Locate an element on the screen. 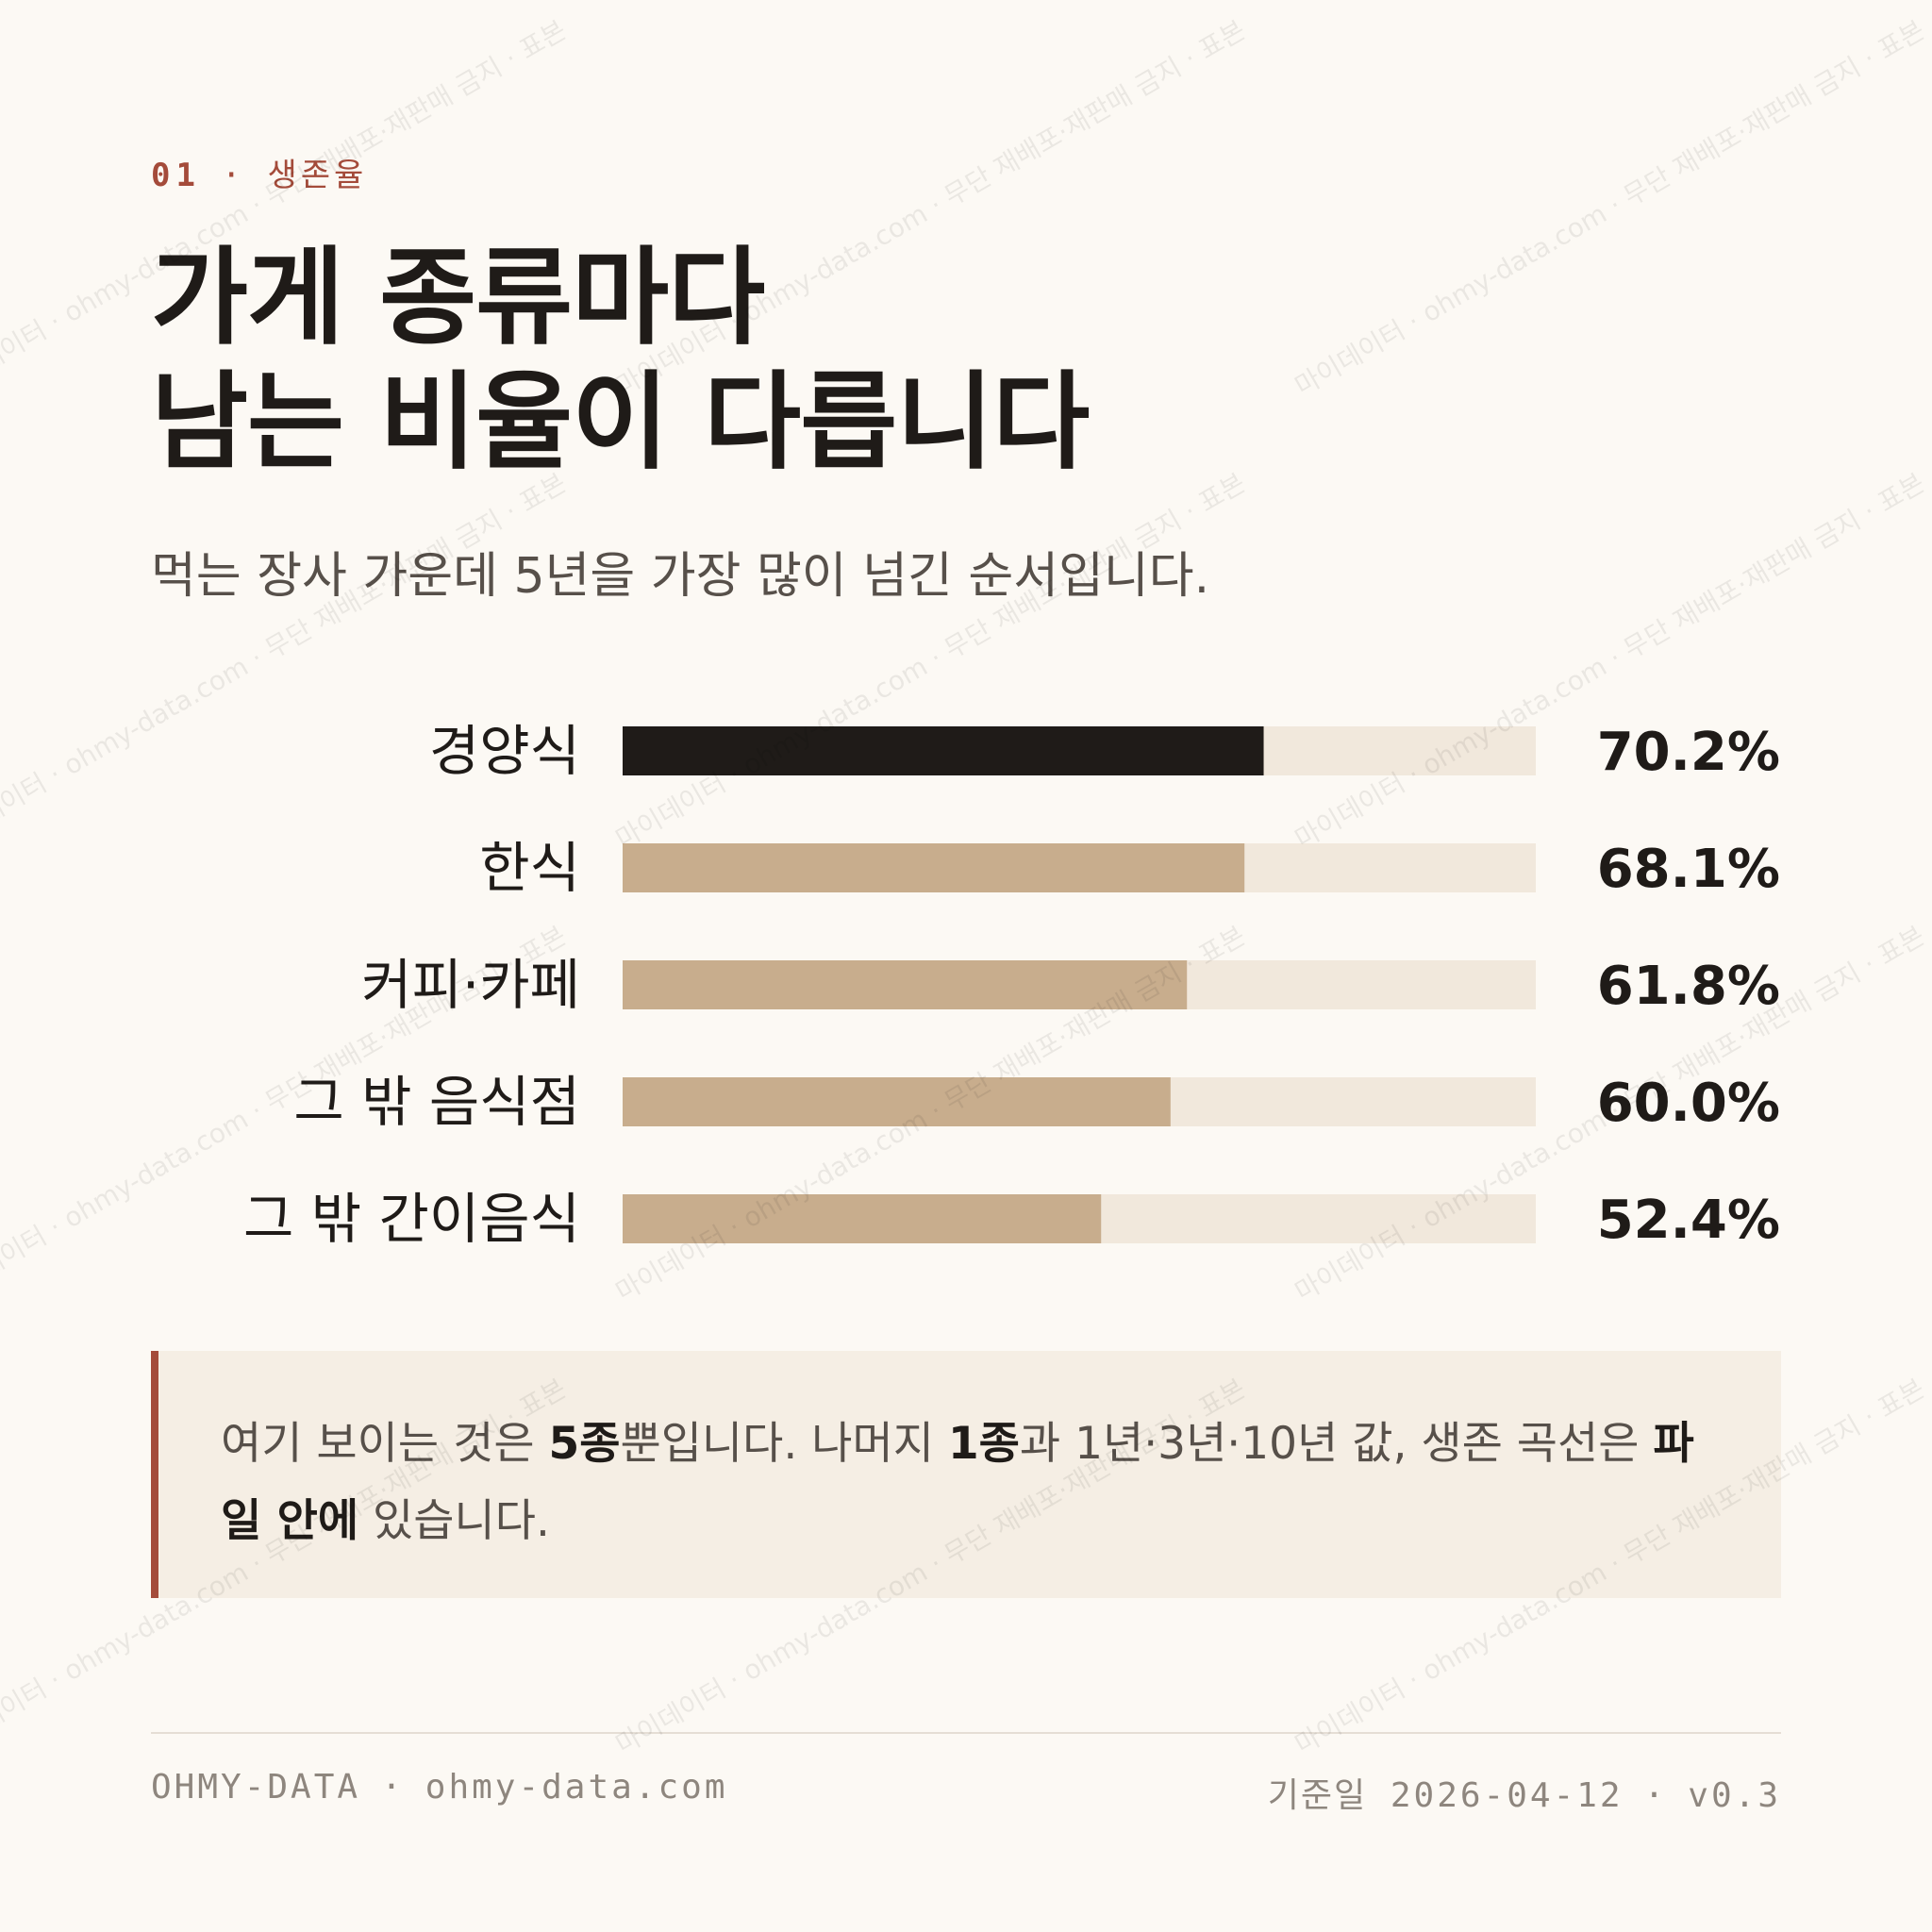  footer-divider is located at coordinates (966, 1733).